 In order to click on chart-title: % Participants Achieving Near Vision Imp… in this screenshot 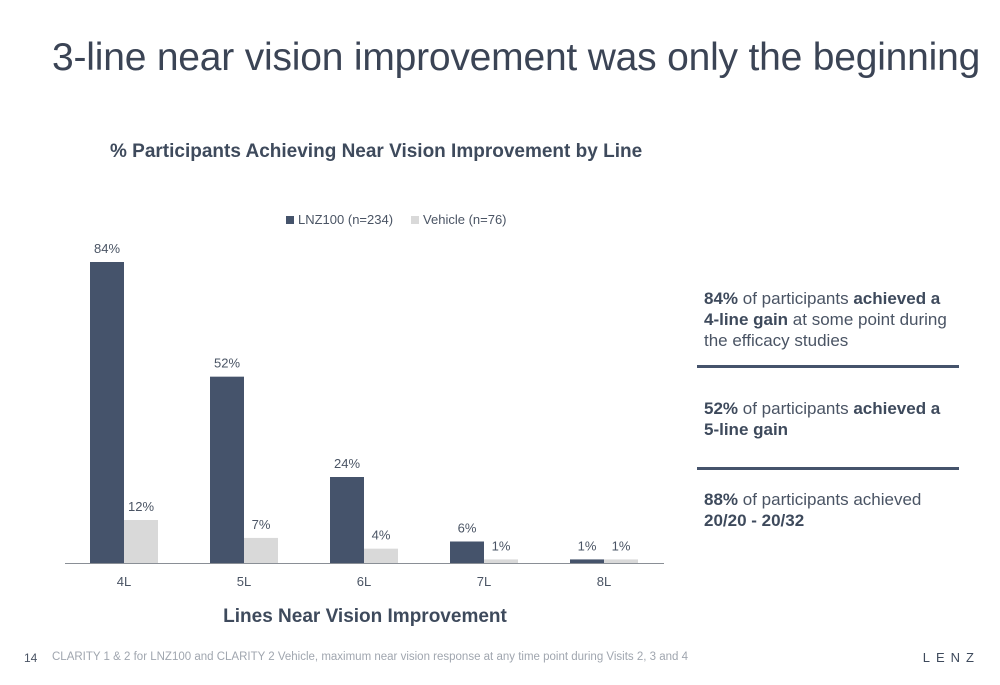, I will do `click(376, 151)`.